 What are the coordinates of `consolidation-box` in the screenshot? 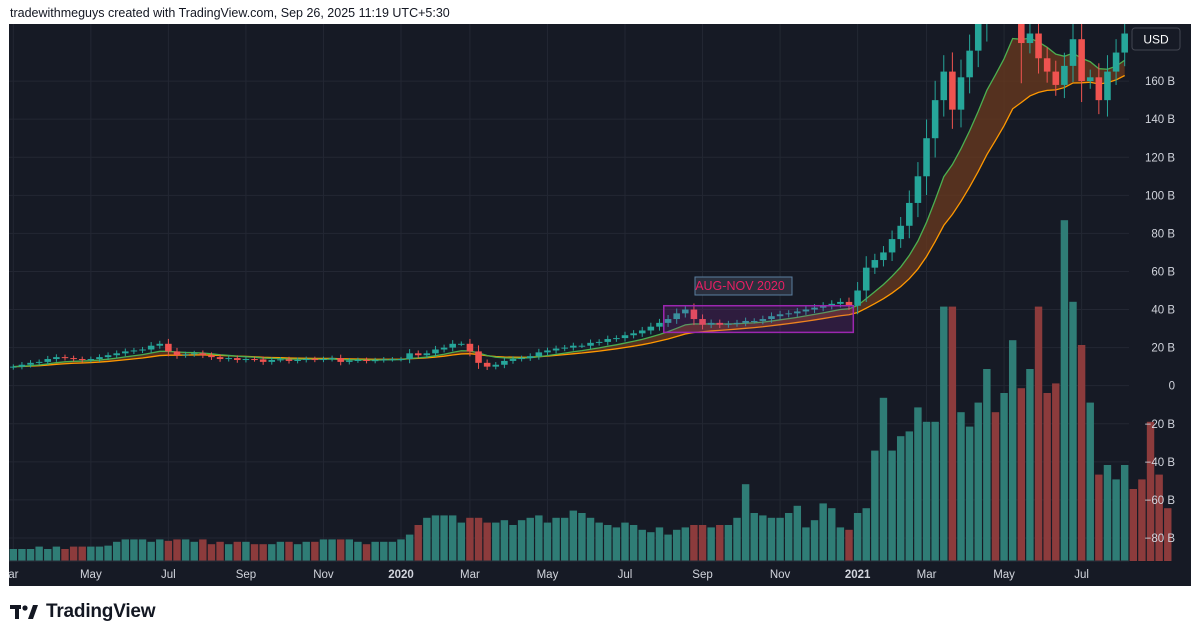 It's located at (759, 319).